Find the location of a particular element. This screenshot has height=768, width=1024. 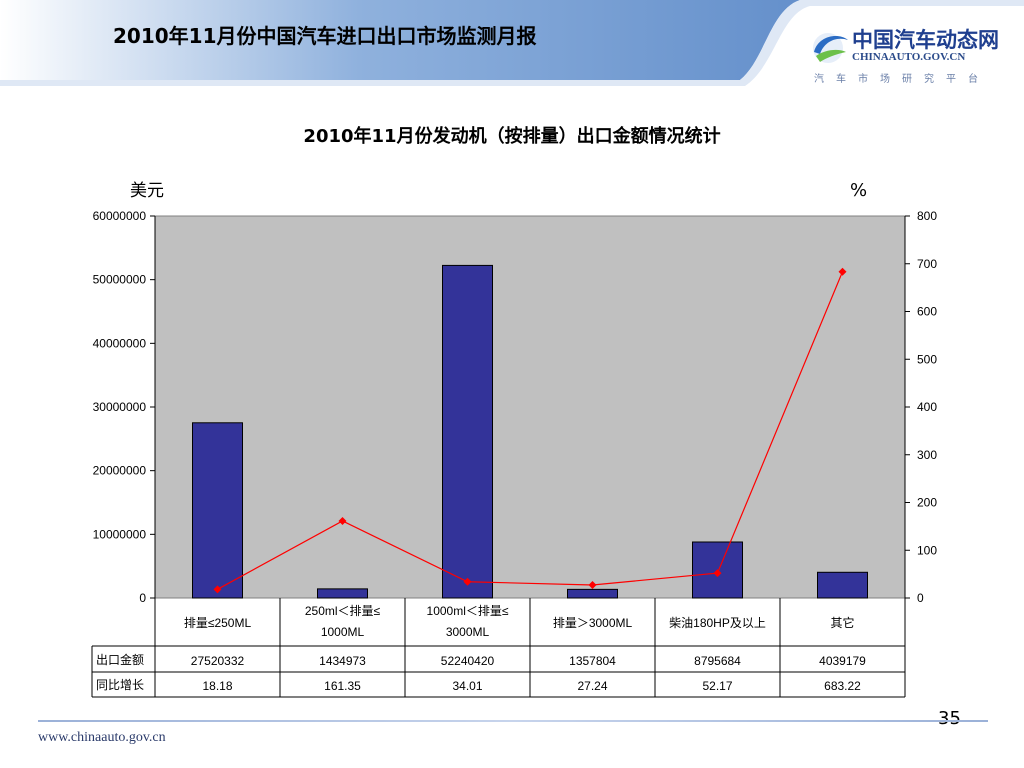

x-axis-category-label: 其它 is located at coordinates (842, 622).